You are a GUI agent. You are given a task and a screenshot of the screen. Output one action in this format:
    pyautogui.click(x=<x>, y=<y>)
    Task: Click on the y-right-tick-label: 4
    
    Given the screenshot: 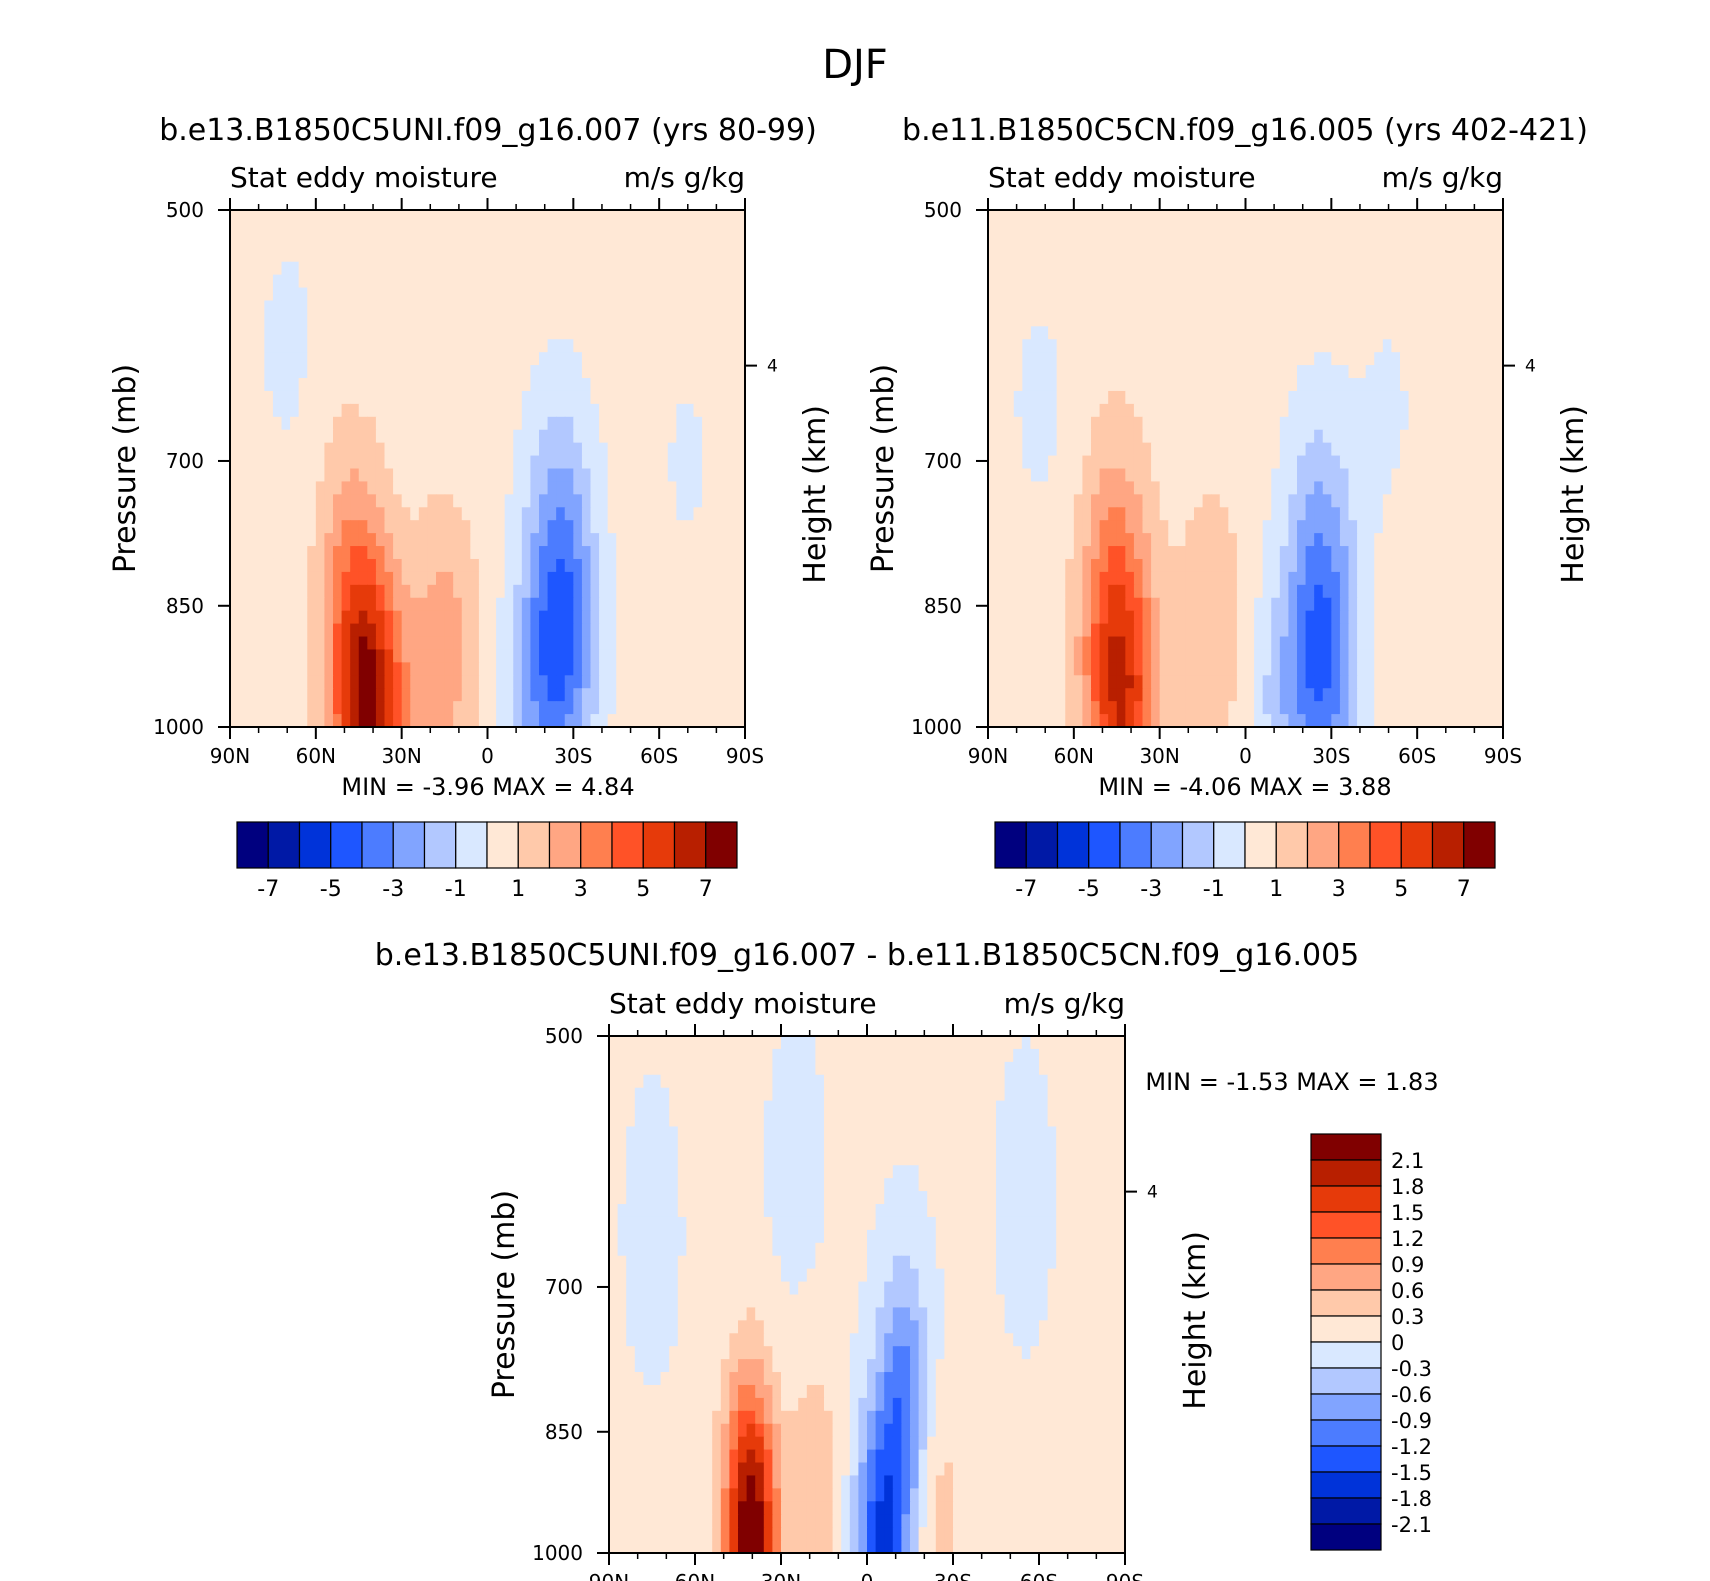 What is the action you would take?
    pyautogui.click(x=1530, y=367)
    